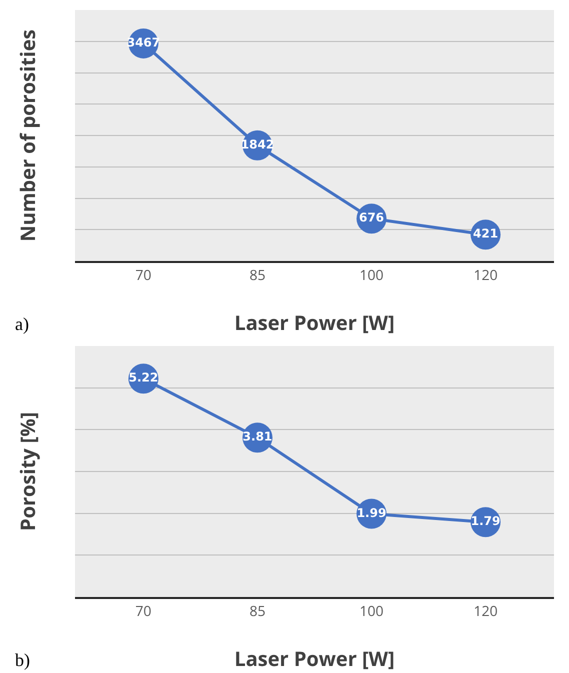  Describe the element at coordinates (485, 521) in the screenshot. I see `data-label: 1.79` at that location.